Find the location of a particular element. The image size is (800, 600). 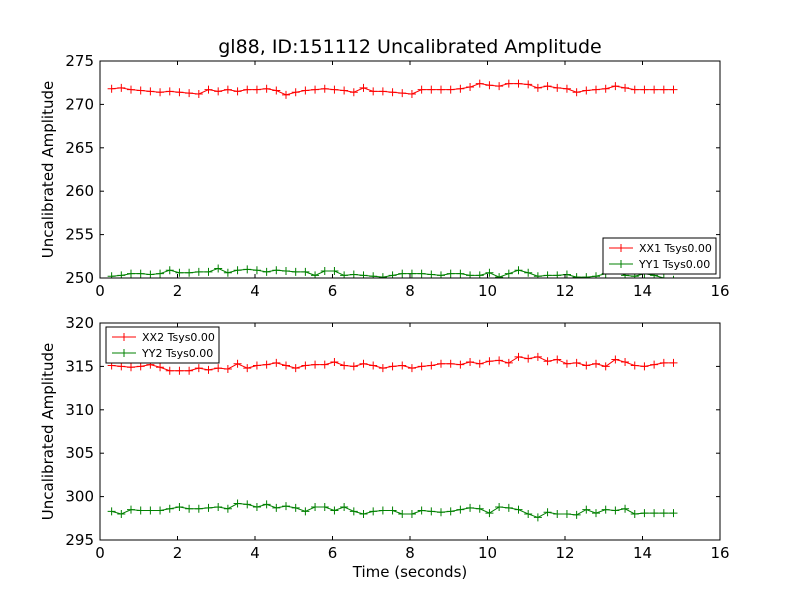

x-tick-label: 0 is located at coordinates (100, 553).